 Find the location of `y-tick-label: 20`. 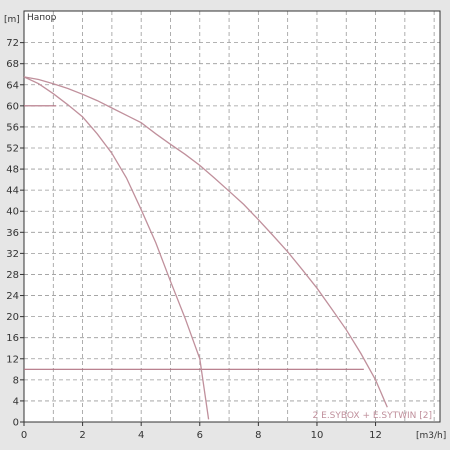

y-tick-label: 20 is located at coordinates (12, 317).